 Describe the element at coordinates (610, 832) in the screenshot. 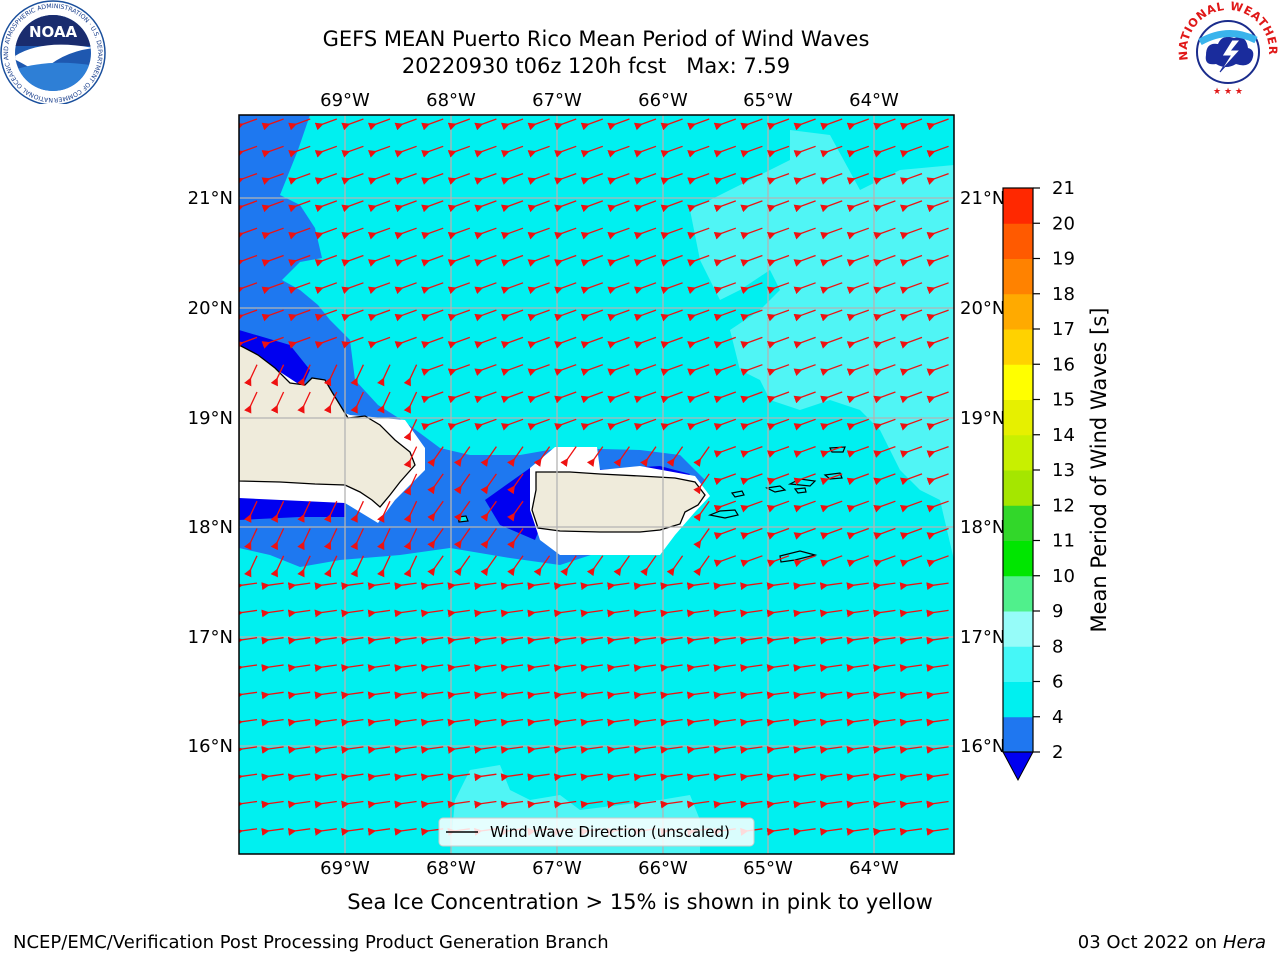

I see `legend-label: Wind Wave Direction (unscaled)` at that location.